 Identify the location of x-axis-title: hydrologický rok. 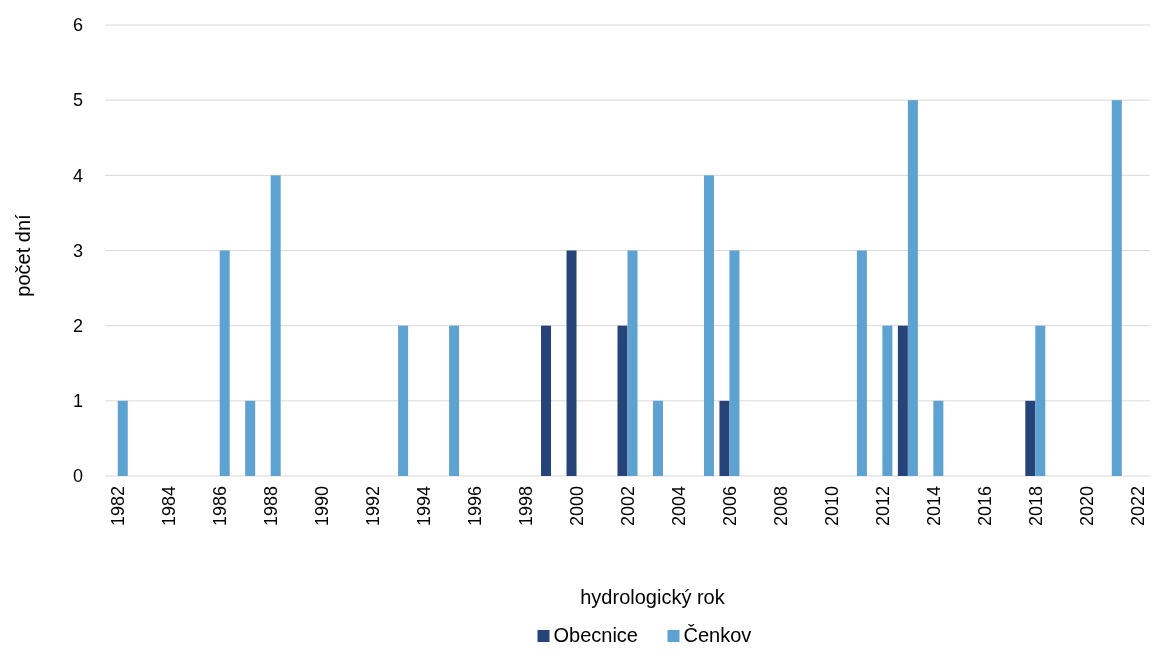
(653, 597).